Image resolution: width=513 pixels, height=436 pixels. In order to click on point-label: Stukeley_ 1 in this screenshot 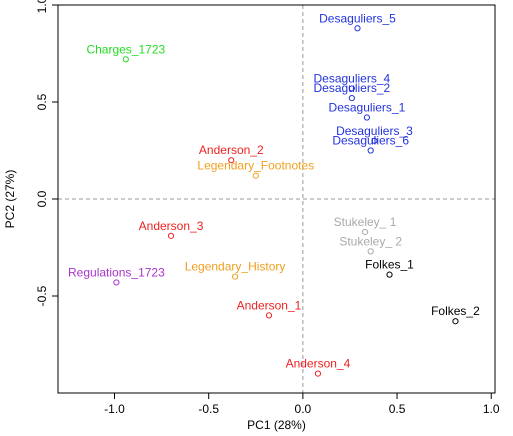, I will do `click(365, 222)`.